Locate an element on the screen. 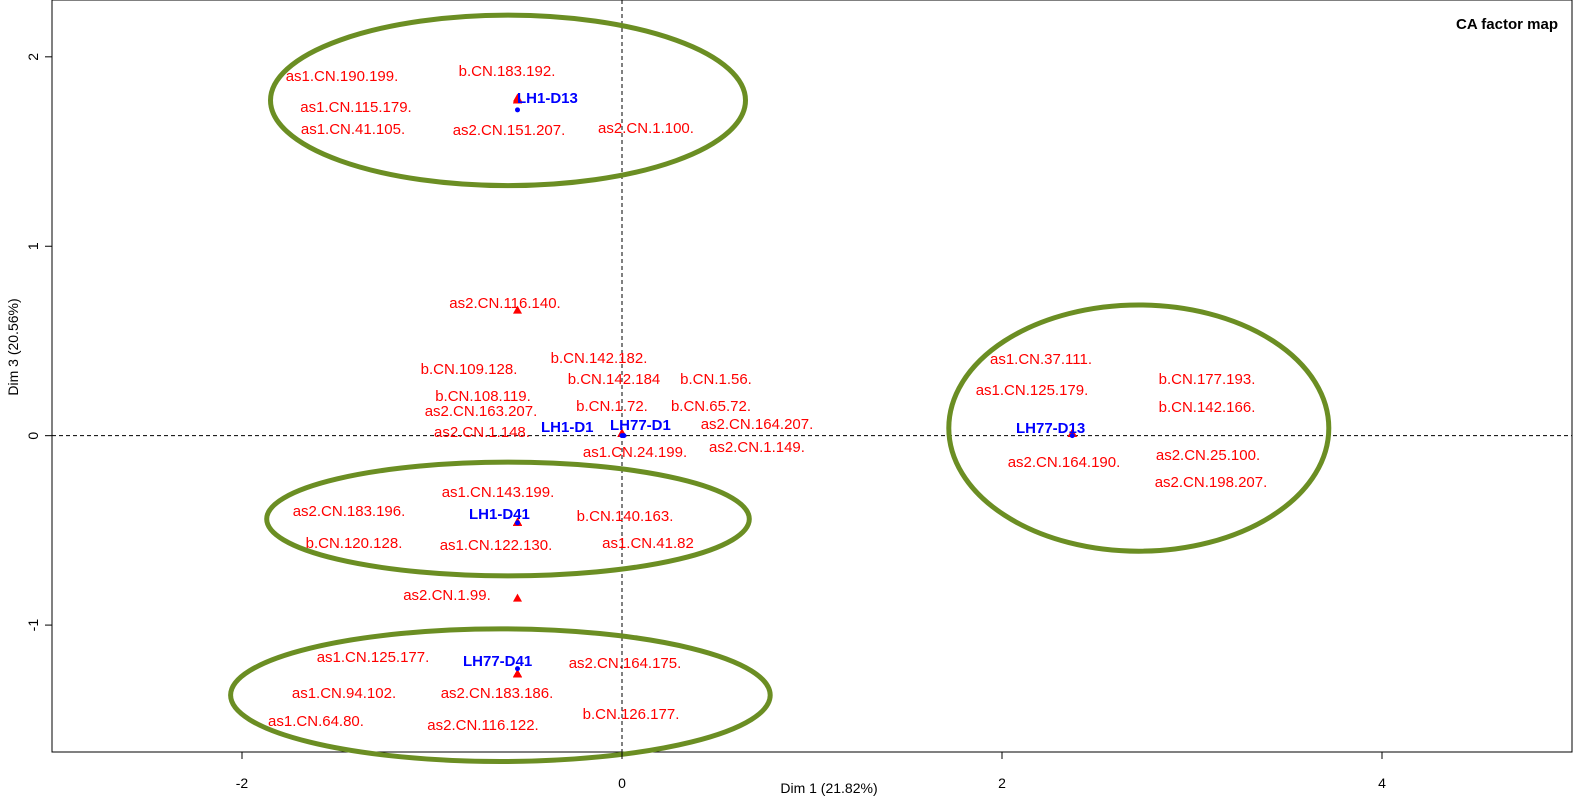  row-point-label: LH1-D1 is located at coordinates (567, 427).